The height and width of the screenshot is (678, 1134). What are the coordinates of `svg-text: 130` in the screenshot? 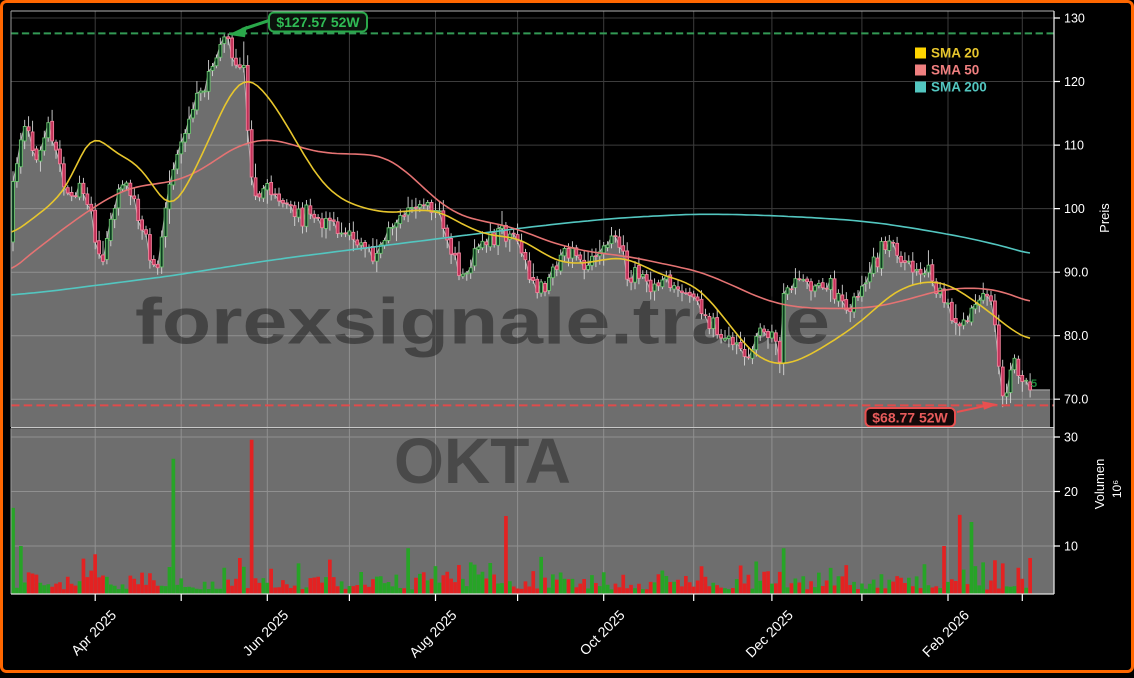 It's located at (1074, 19).